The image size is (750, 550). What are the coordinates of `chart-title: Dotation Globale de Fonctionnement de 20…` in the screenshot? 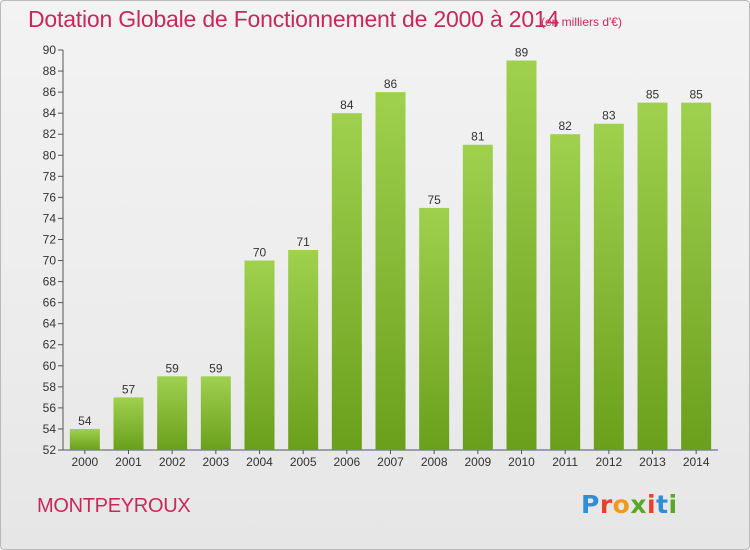 It's located at (294, 19).